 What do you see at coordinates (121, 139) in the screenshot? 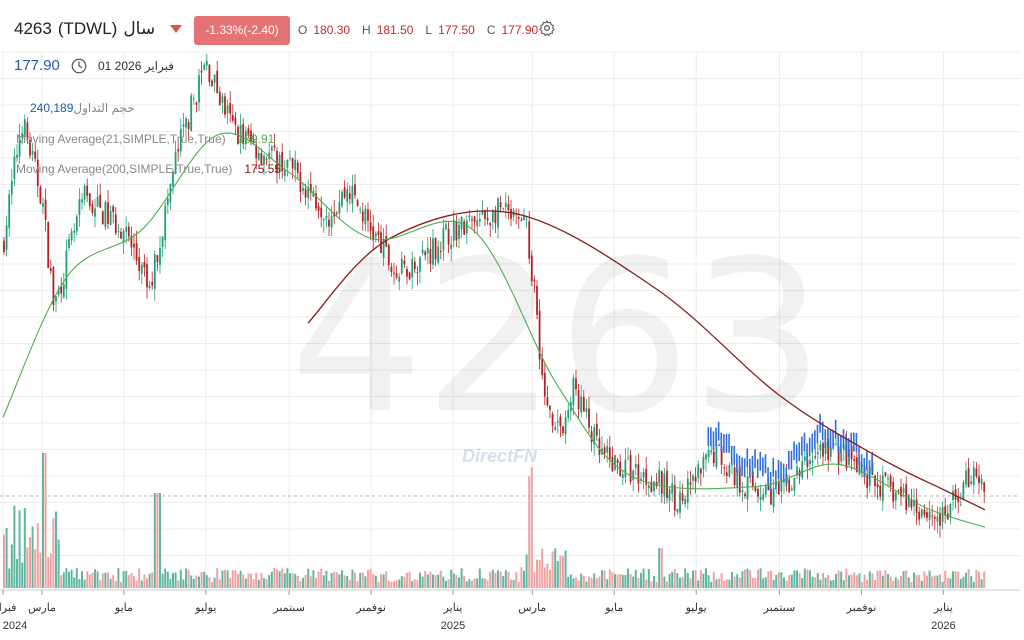
I see `ma21-label: Moving Average(21,SIMPLE,True,True)` at bounding box center [121, 139].